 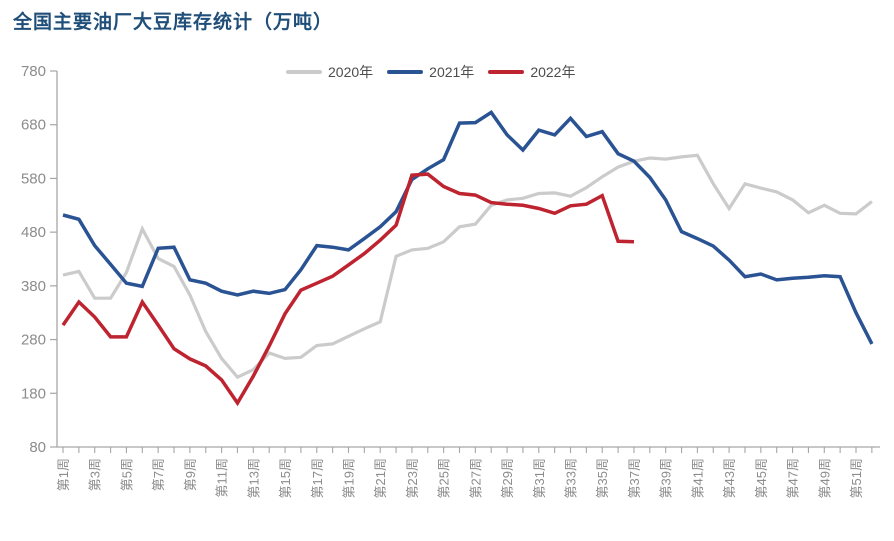 What do you see at coordinates (475, 478) in the screenshot?
I see `x-axis-label: 第27周` at bounding box center [475, 478].